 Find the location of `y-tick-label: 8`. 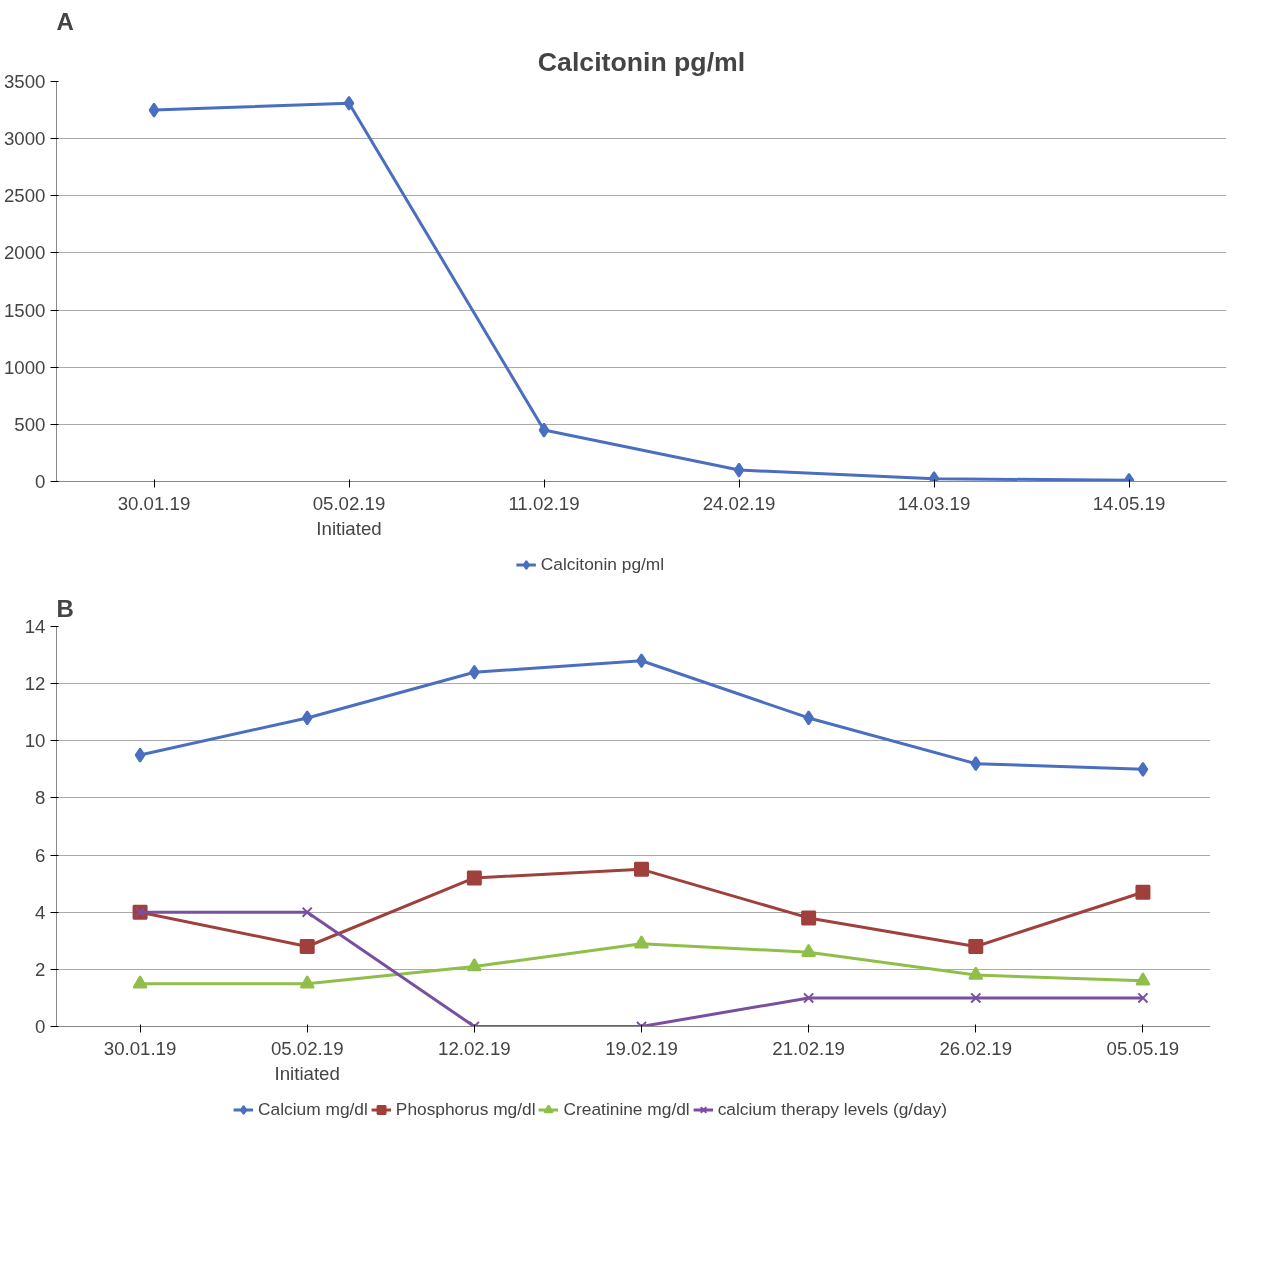

y-tick-label: 8 is located at coordinates (40, 798).